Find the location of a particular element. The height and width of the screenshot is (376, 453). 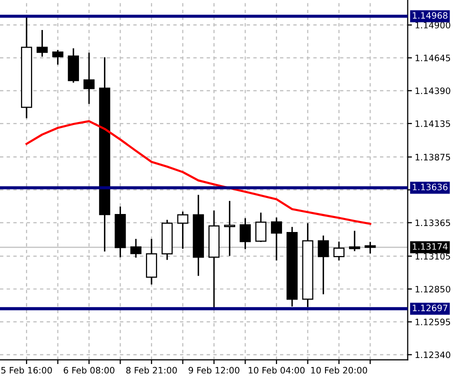

ref-line-label: 1.13636 is located at coordinates (430, 187).